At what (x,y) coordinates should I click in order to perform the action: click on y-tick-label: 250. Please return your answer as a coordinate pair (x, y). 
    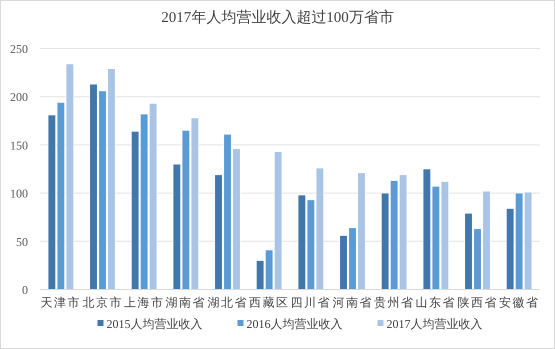
    Looking at the image, I should click on (19, 49).